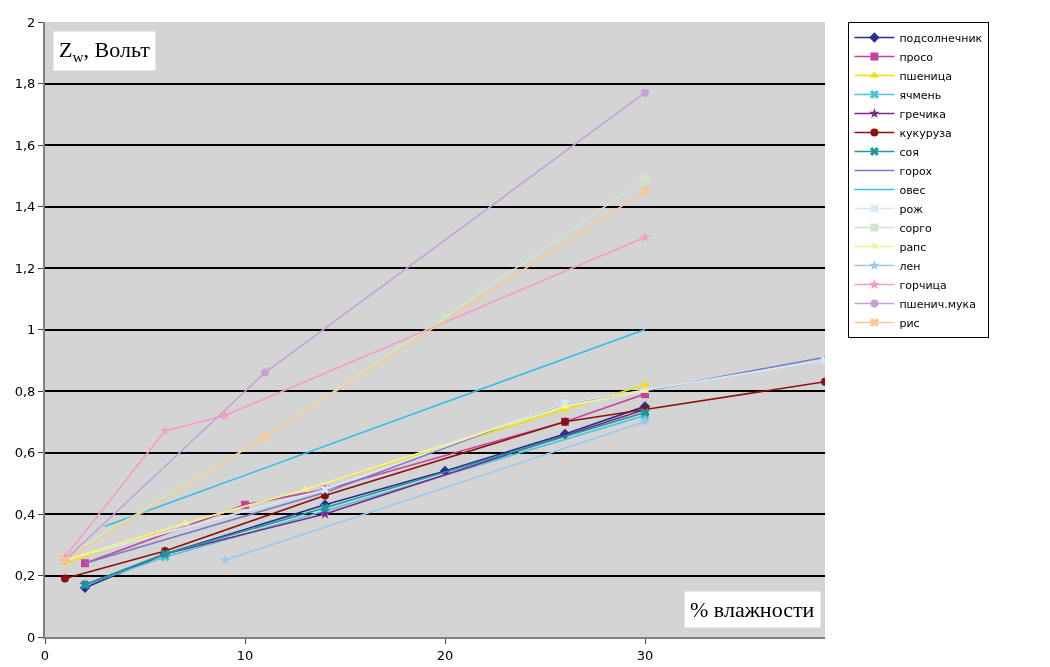 The height and width of the screenshot is (667, 1050). Describe the element at coordinates (105, 51) in the screenshot. I see `y-axis-title: Z$_{w}$, Вольт` at that location.